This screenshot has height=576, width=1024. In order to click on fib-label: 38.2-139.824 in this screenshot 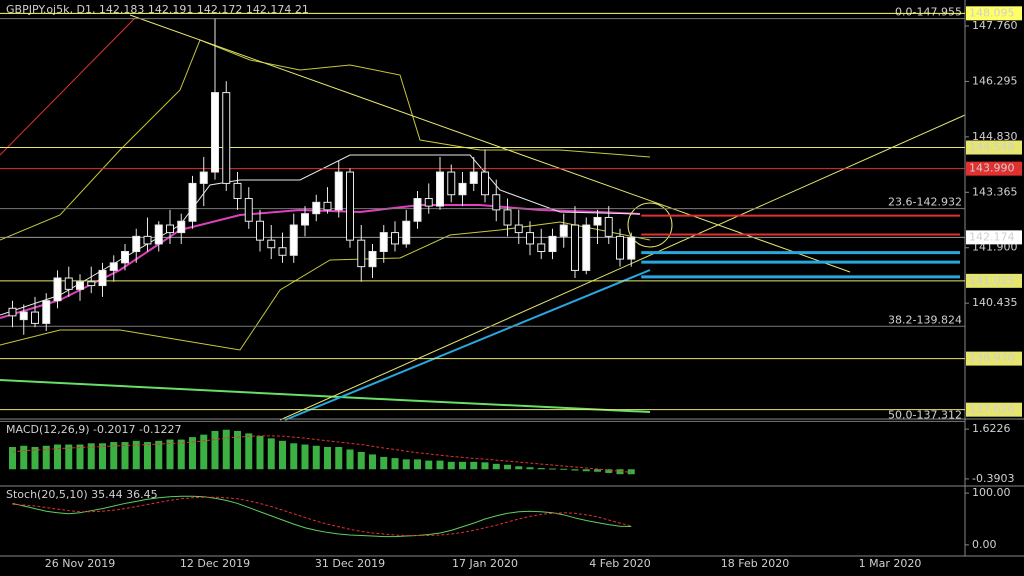, I will do `click(925, 319)`.